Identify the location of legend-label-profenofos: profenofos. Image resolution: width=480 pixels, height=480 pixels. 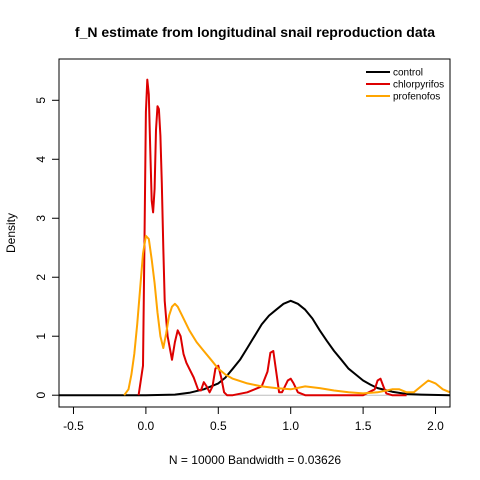
(416, 97).